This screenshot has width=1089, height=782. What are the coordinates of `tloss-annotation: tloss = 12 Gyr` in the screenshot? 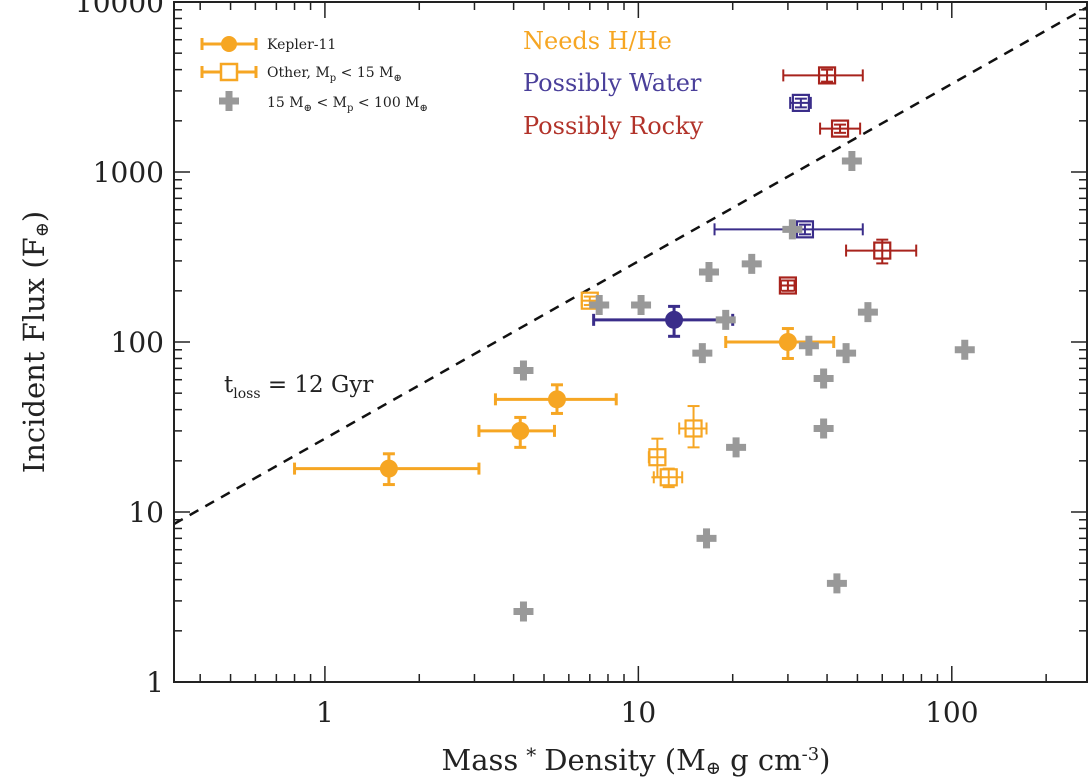 It's located at (298, 387).